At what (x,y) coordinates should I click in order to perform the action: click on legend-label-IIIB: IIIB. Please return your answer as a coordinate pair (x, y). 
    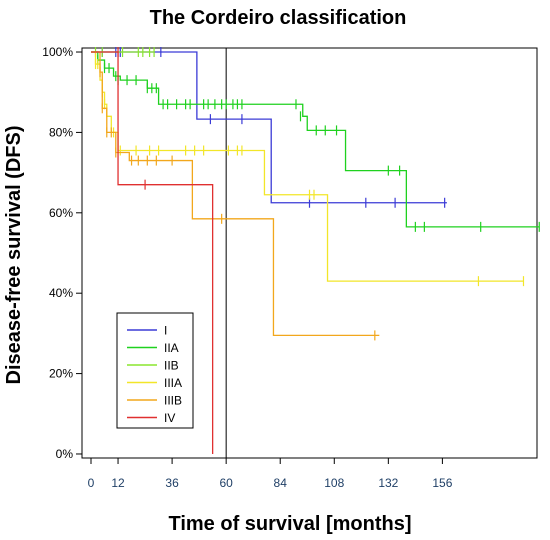
    Looking at the image, I should click on (173, 401).